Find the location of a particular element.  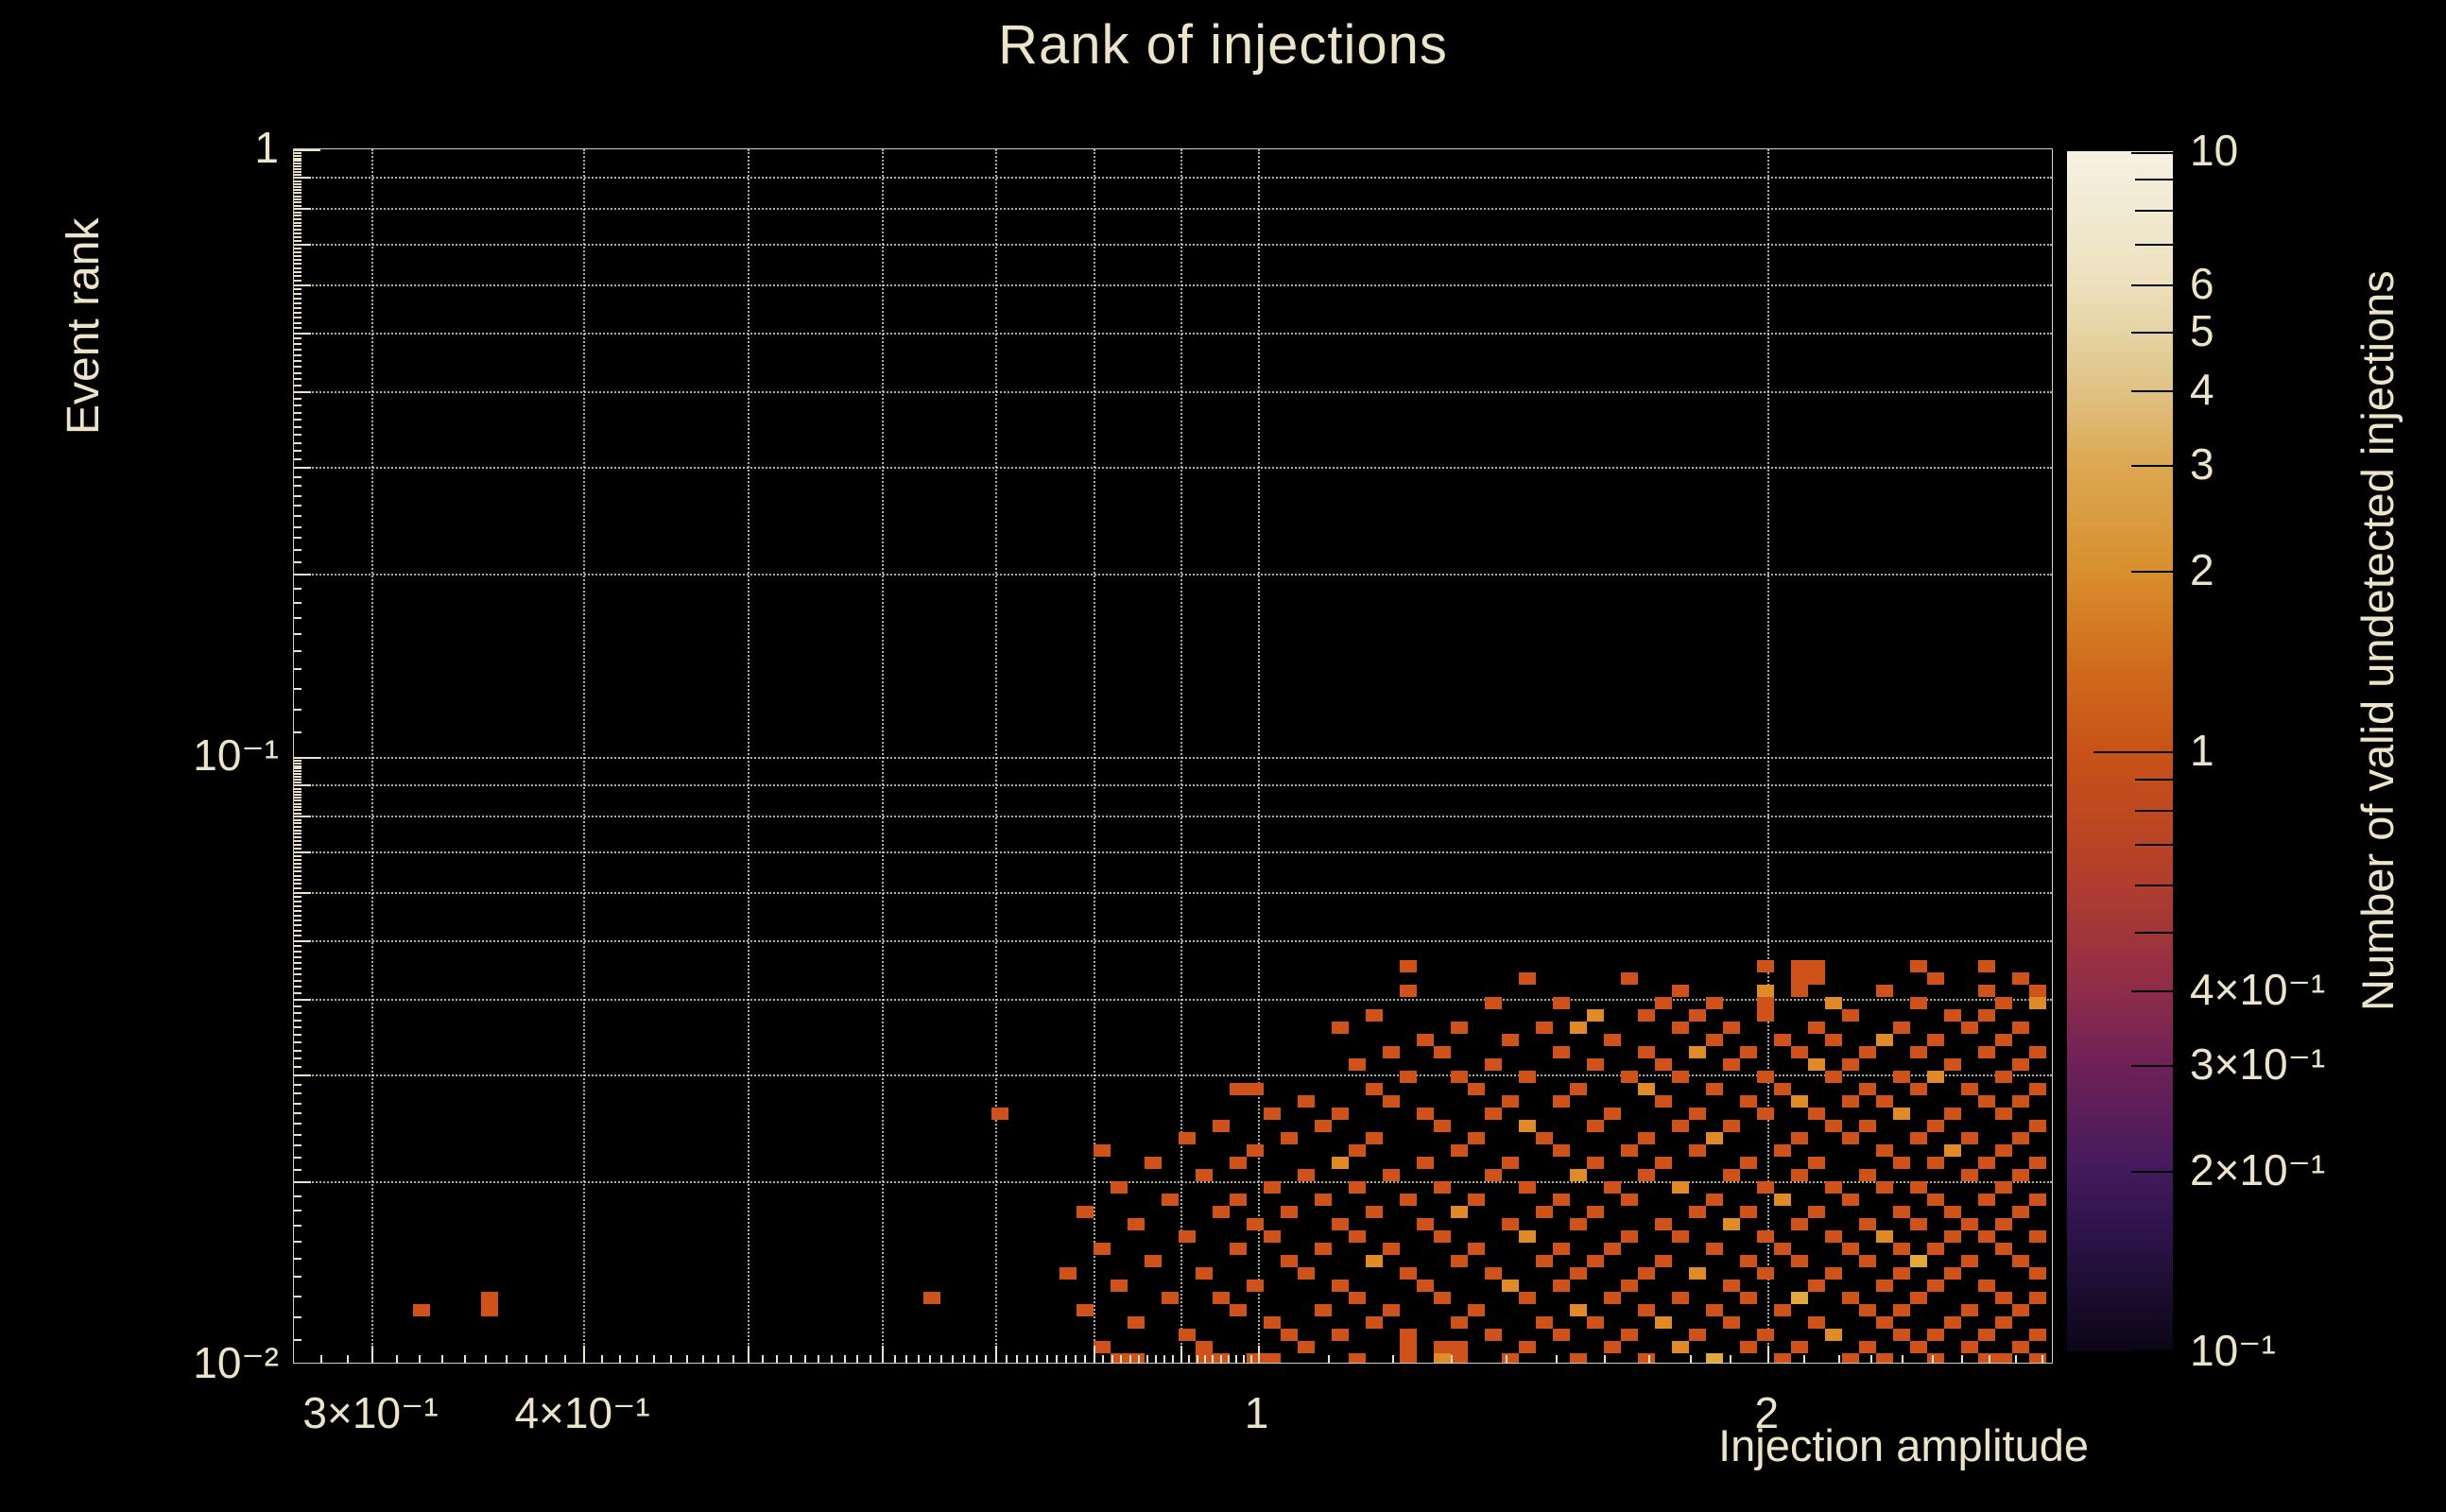

x-tick is located at coordinates (1258, 1354).